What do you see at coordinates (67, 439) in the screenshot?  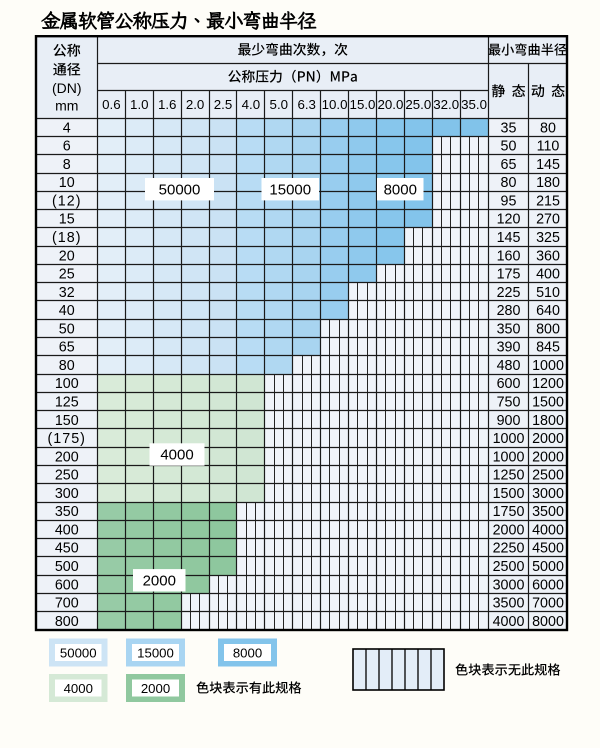 I see `svg-text: (175)` at bounding box center [67, 439].